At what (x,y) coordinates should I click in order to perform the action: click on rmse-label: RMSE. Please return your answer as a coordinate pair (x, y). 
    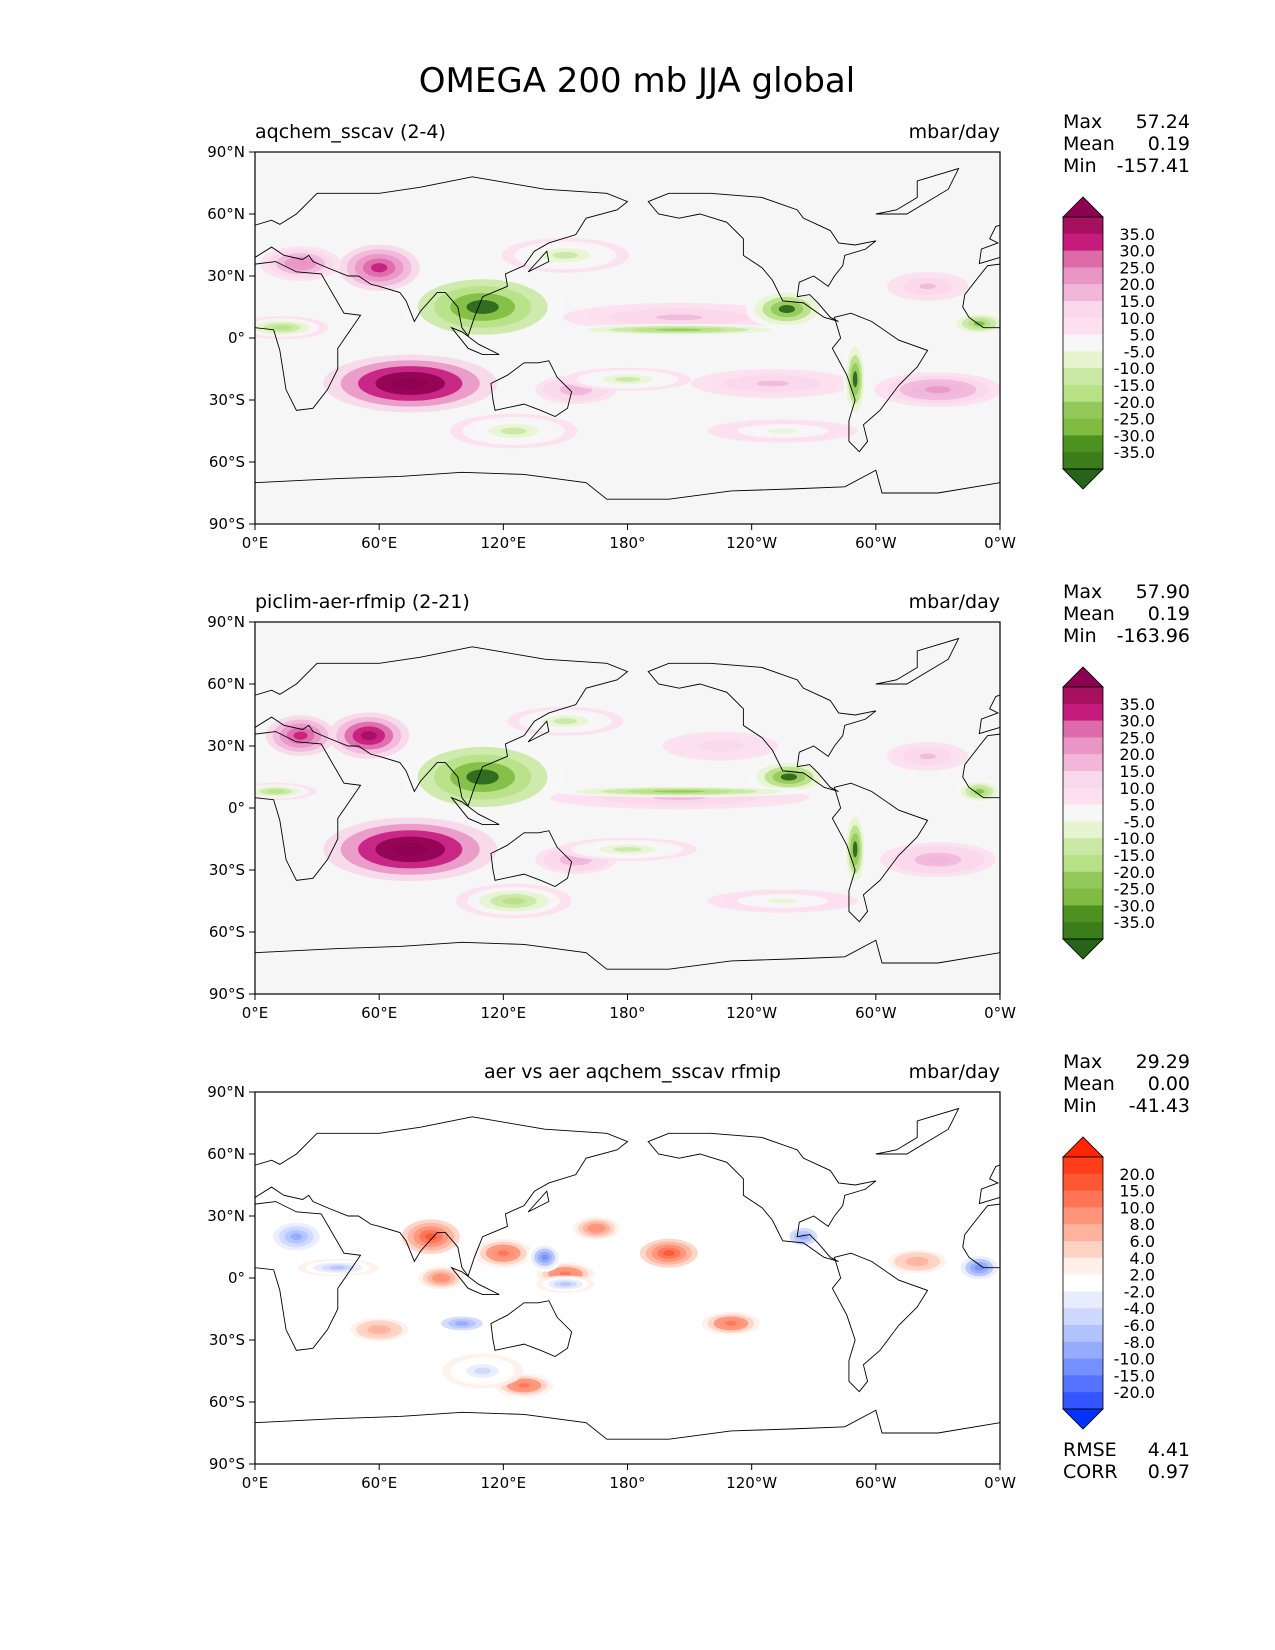
    Looking at the image, I should click on (1090, 1450).